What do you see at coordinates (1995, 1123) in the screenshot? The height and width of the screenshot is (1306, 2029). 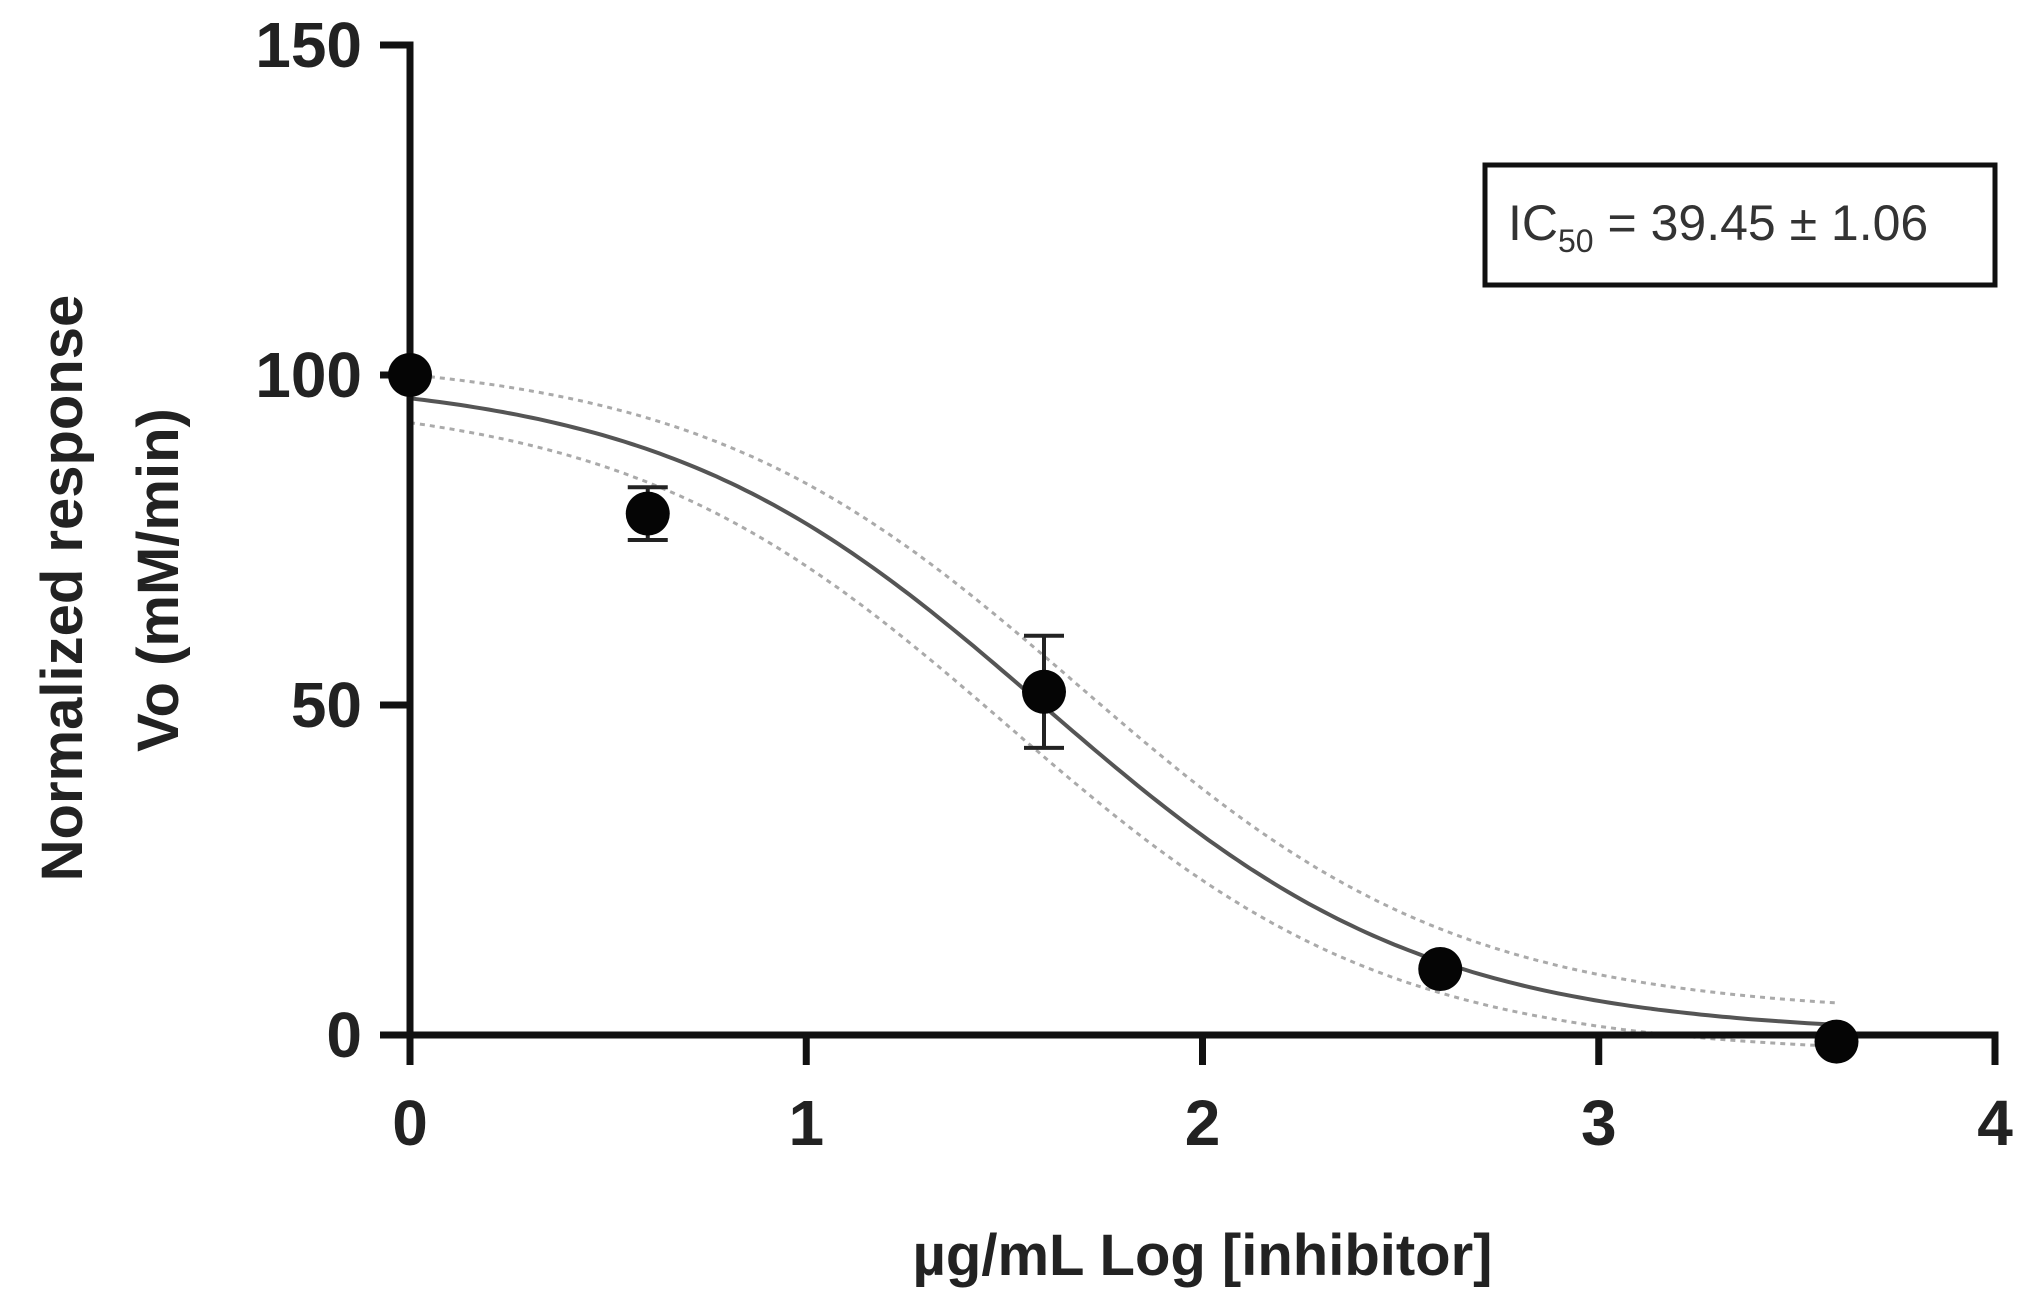 I see `x-tick-label-4: 4` at bounding box center [1995, 1123].